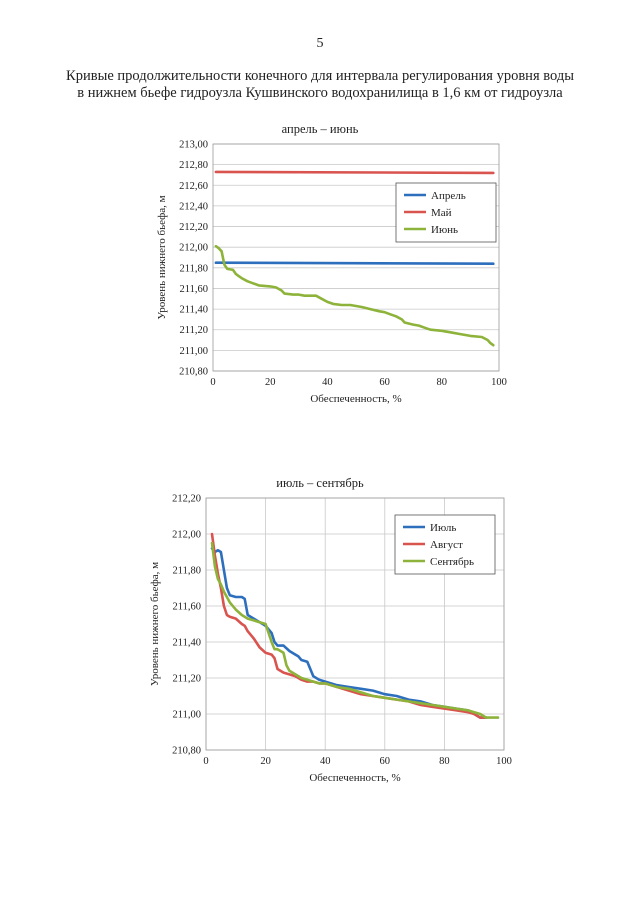 The height and width of the screenshot is (902, 640). I want to click on chart-2-y-tick-label: 211,60, so click(187, 607).